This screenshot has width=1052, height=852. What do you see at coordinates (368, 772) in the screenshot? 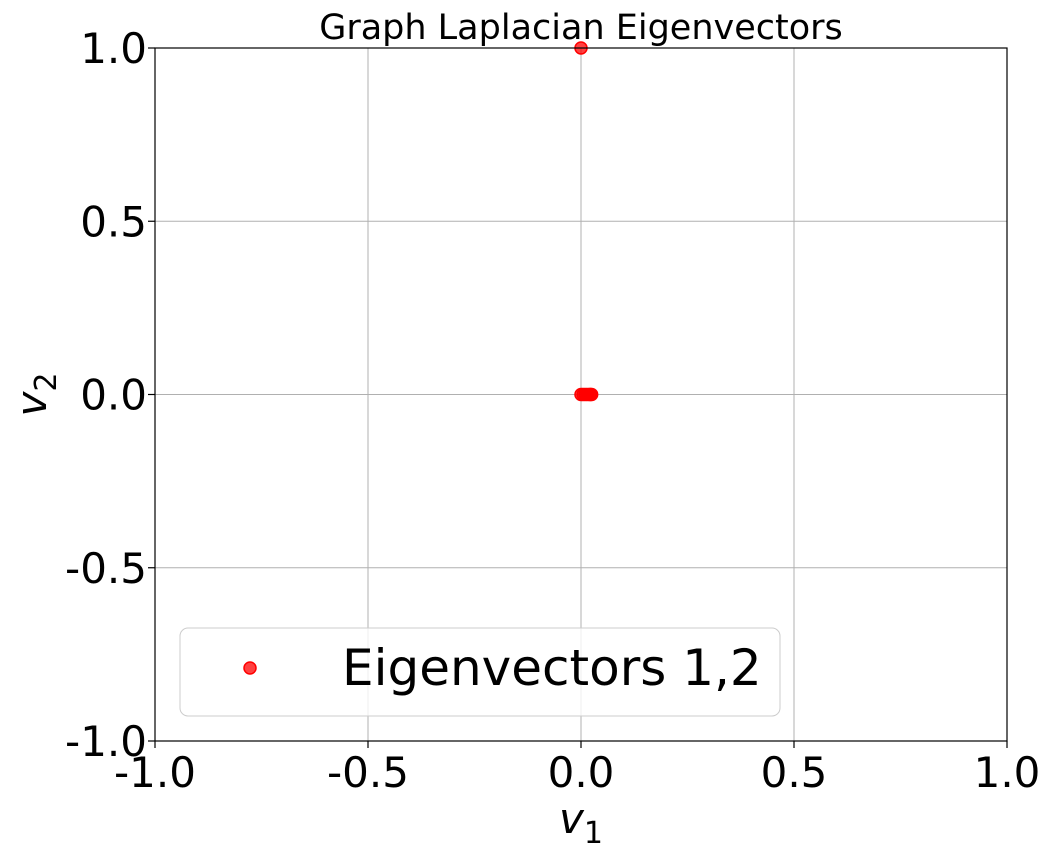
I see `x-tick-label: -0.5` at bounding box center [368, 772].